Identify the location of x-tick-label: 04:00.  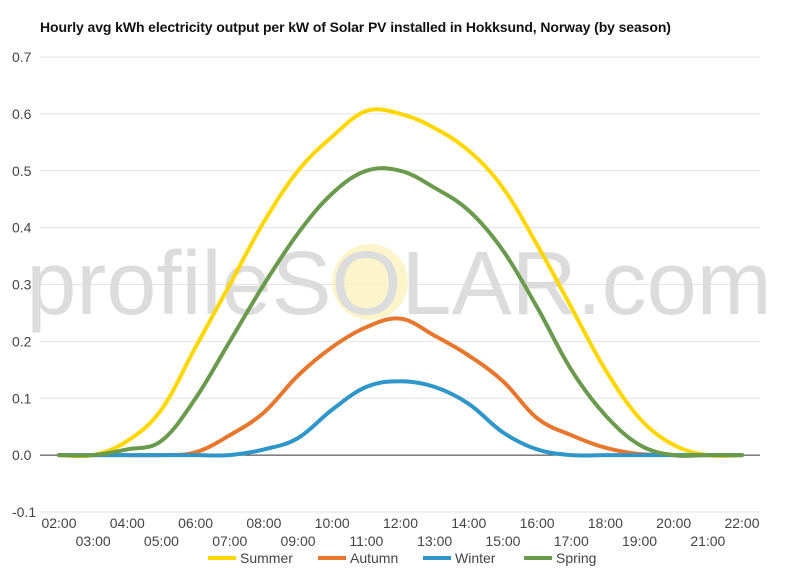
(127, 523).